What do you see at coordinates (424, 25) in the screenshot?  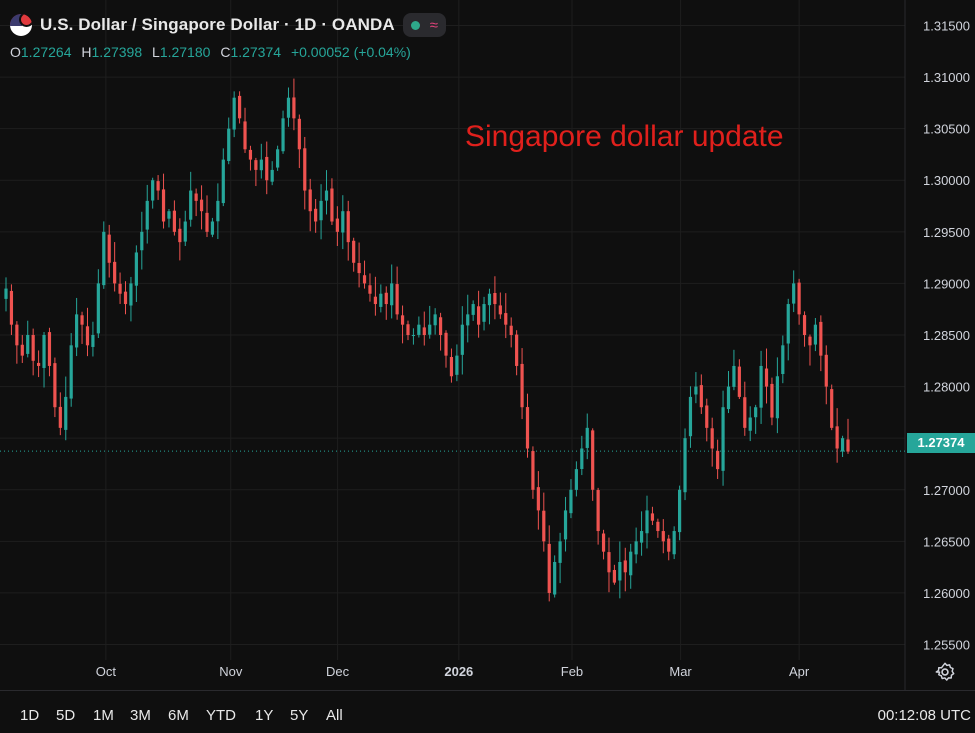 I see `status-pill: ≈` at bounding box center [424, 25].